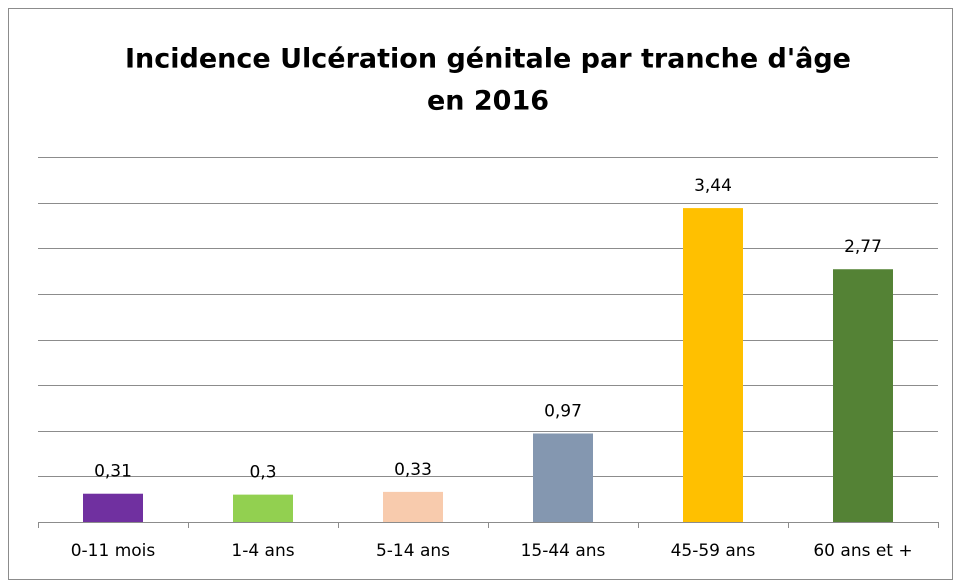 The width and height of the screenshot is (954, 581). I want to click on data-label: 0,97, so click(563, 411).